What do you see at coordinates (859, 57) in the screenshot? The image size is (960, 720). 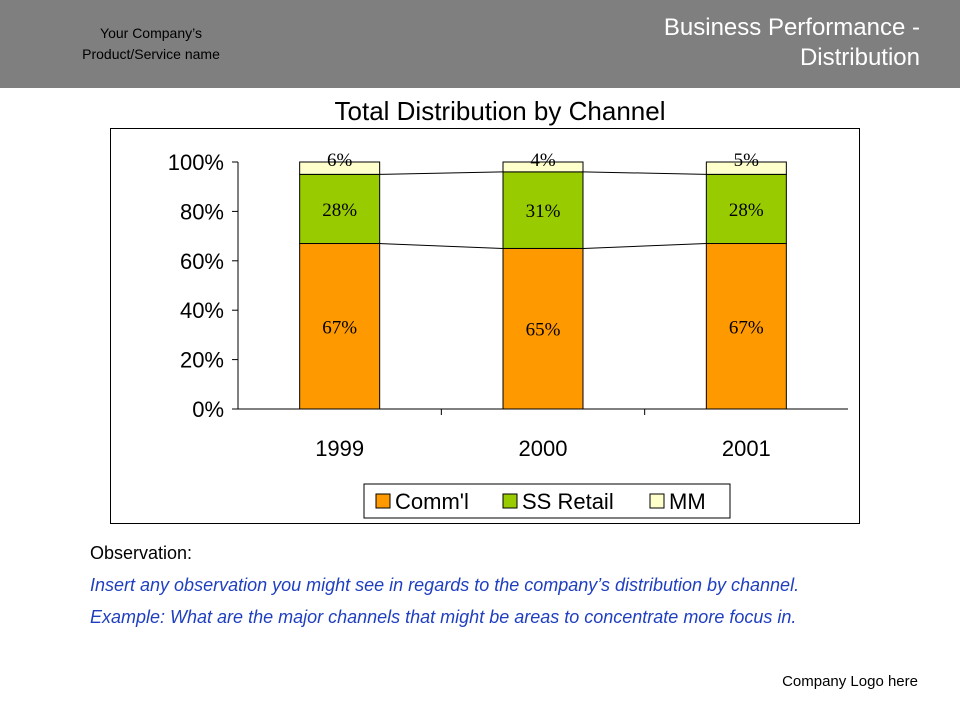 I see `slide-title-line2: Distribution` at bounding box center [859, 57].